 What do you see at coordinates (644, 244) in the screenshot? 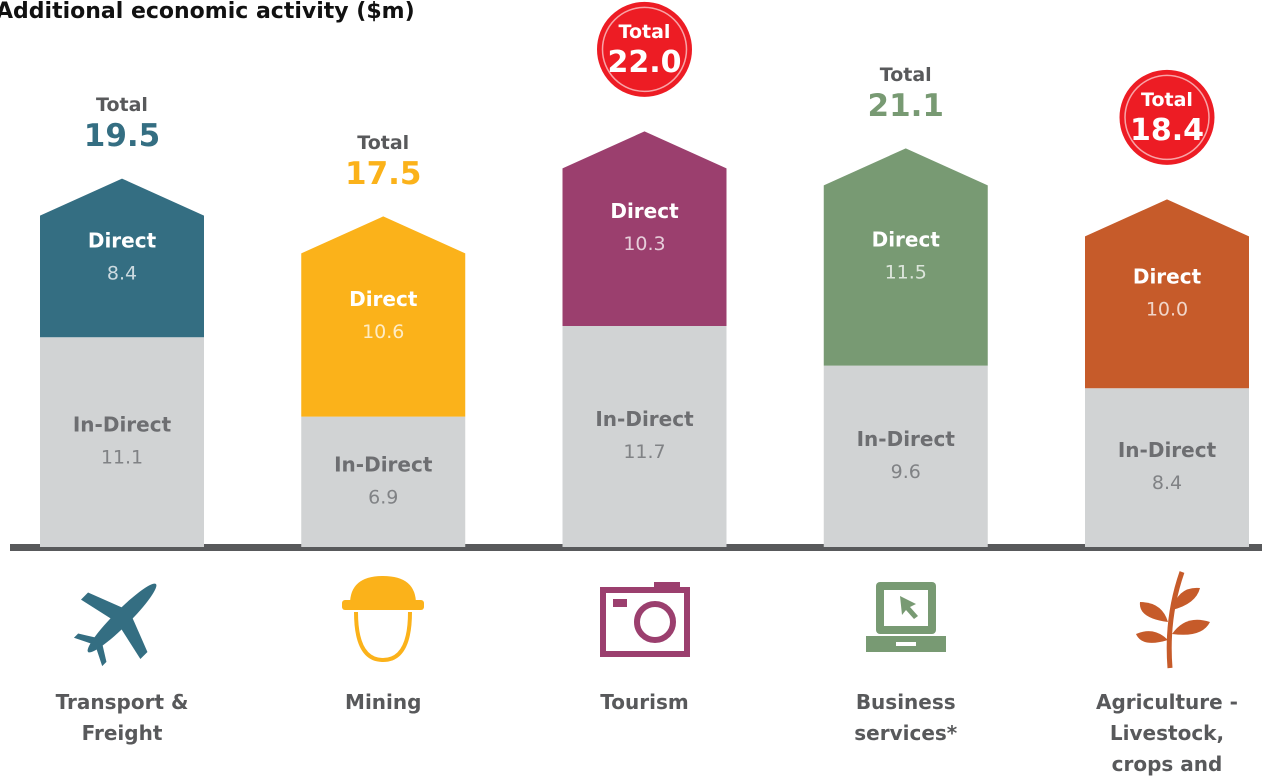
I see `segment-value: 10.3` at bounding box center [644, 244].